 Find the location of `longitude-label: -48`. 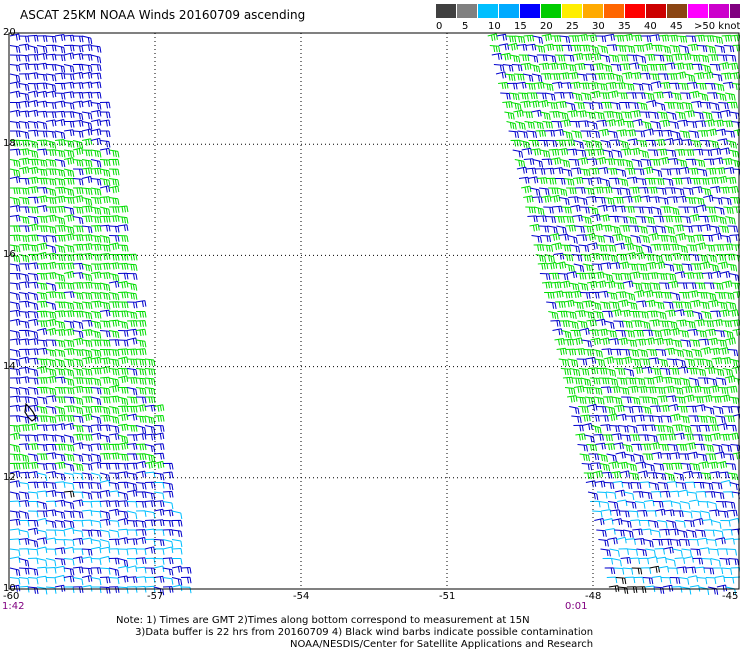

longitude-label: -48 is located at coordinates (593, 596).